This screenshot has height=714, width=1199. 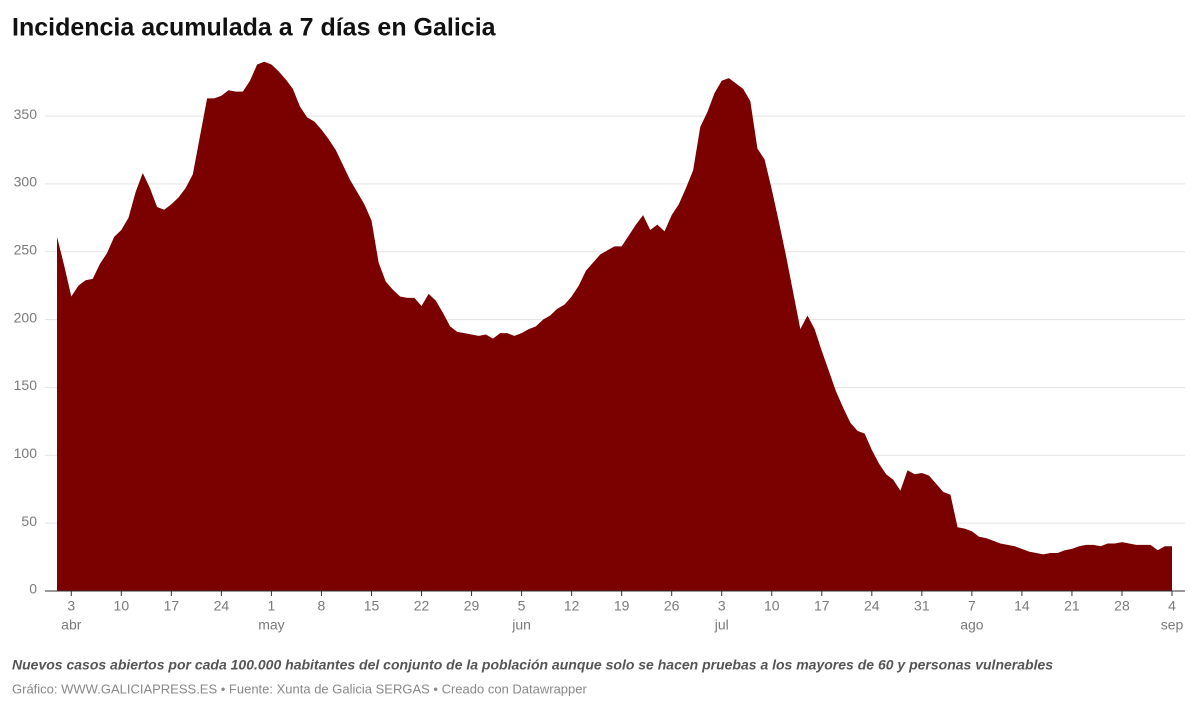 I want to click on y-tick-label: 100, so click(x=26, y=453).